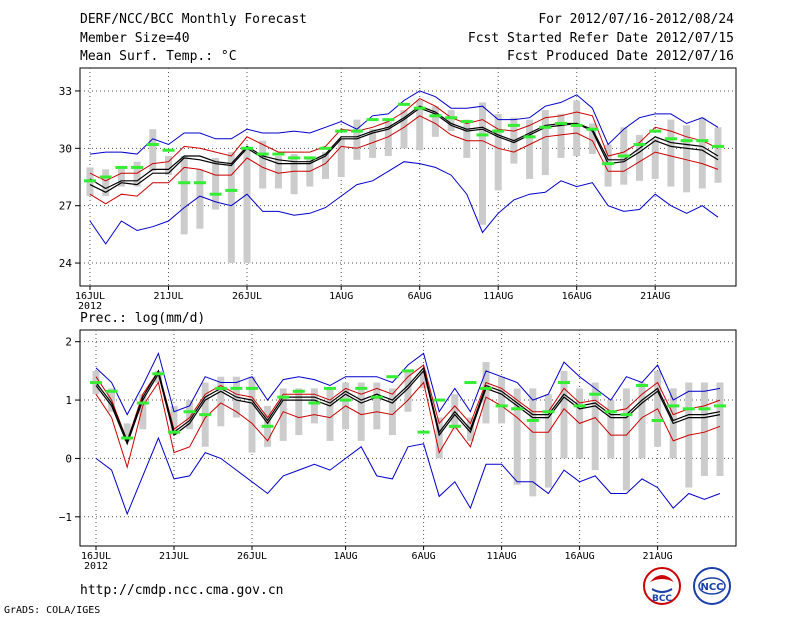 This screenshot has height=618, width=800. I want to click on chart-title: DERF/NCC/BCC Monthly Forecast, so click(193, 19).